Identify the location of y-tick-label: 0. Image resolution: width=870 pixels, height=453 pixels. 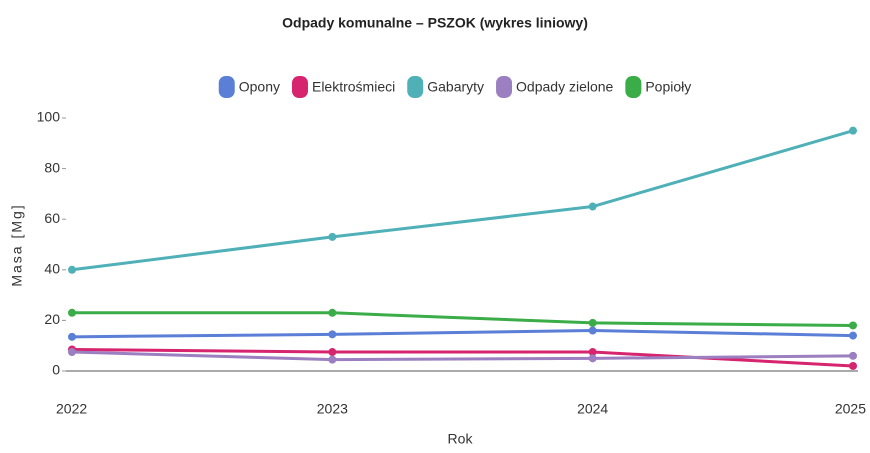
(56, 370).